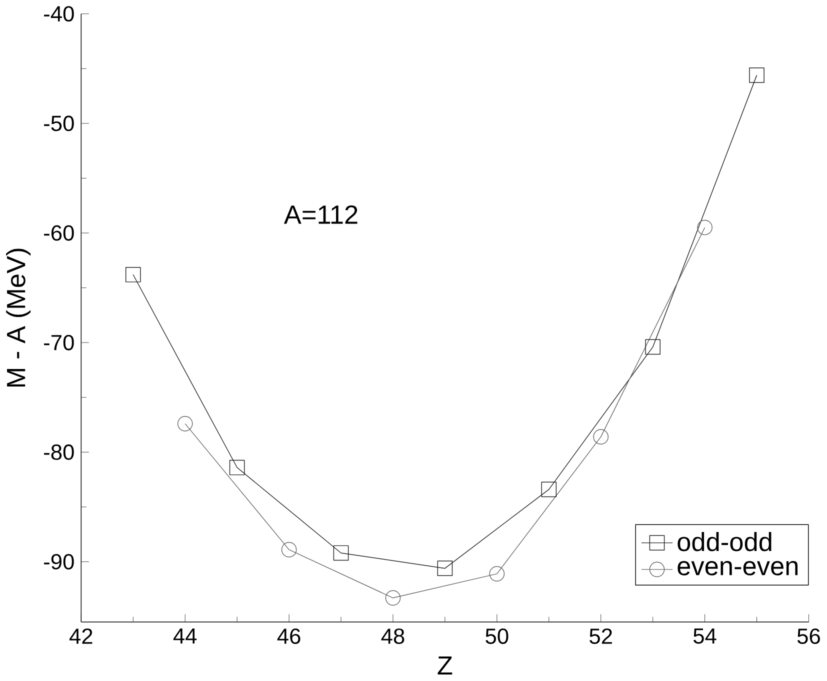 The width and height of the screenshot is (827, 681). What do you see at coordinates (59, 562) in the screenshot?
I see `y-tick-label: -90` at bounding box center [59, 562].